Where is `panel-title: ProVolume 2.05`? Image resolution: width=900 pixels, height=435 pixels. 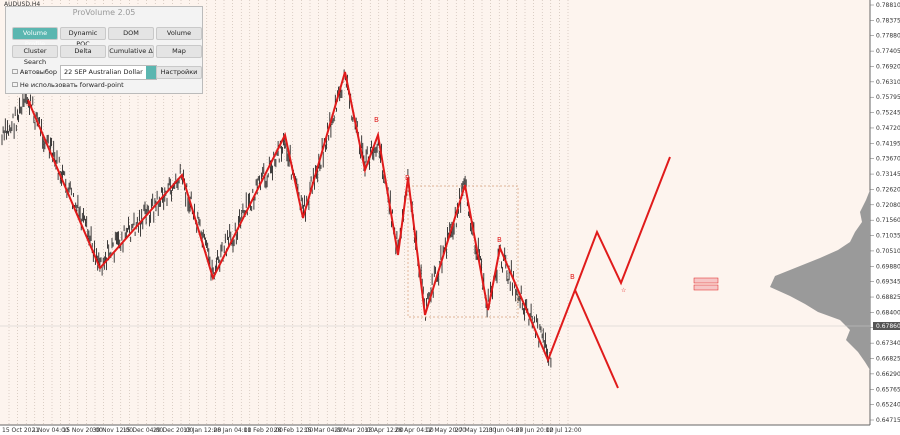 panel-title: ProVolume 2.05 is located at coordinates (104, 12).